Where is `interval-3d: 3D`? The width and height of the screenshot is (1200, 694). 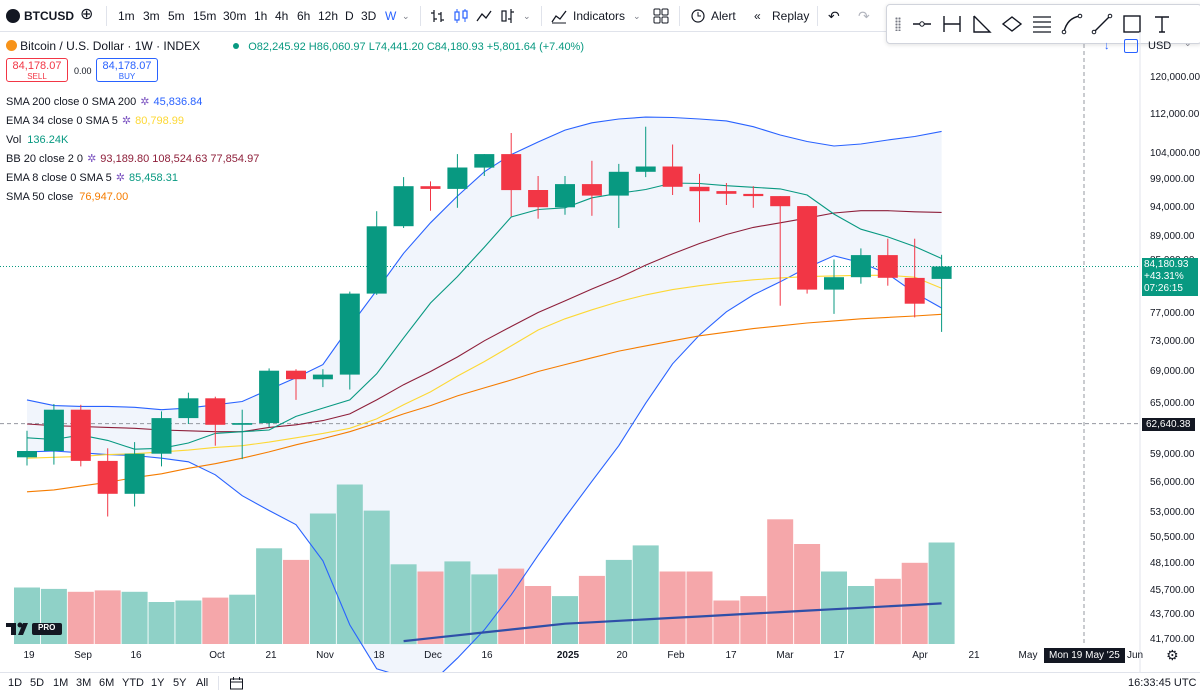 interval-3d: 3D is located at coordinates (369, 16).